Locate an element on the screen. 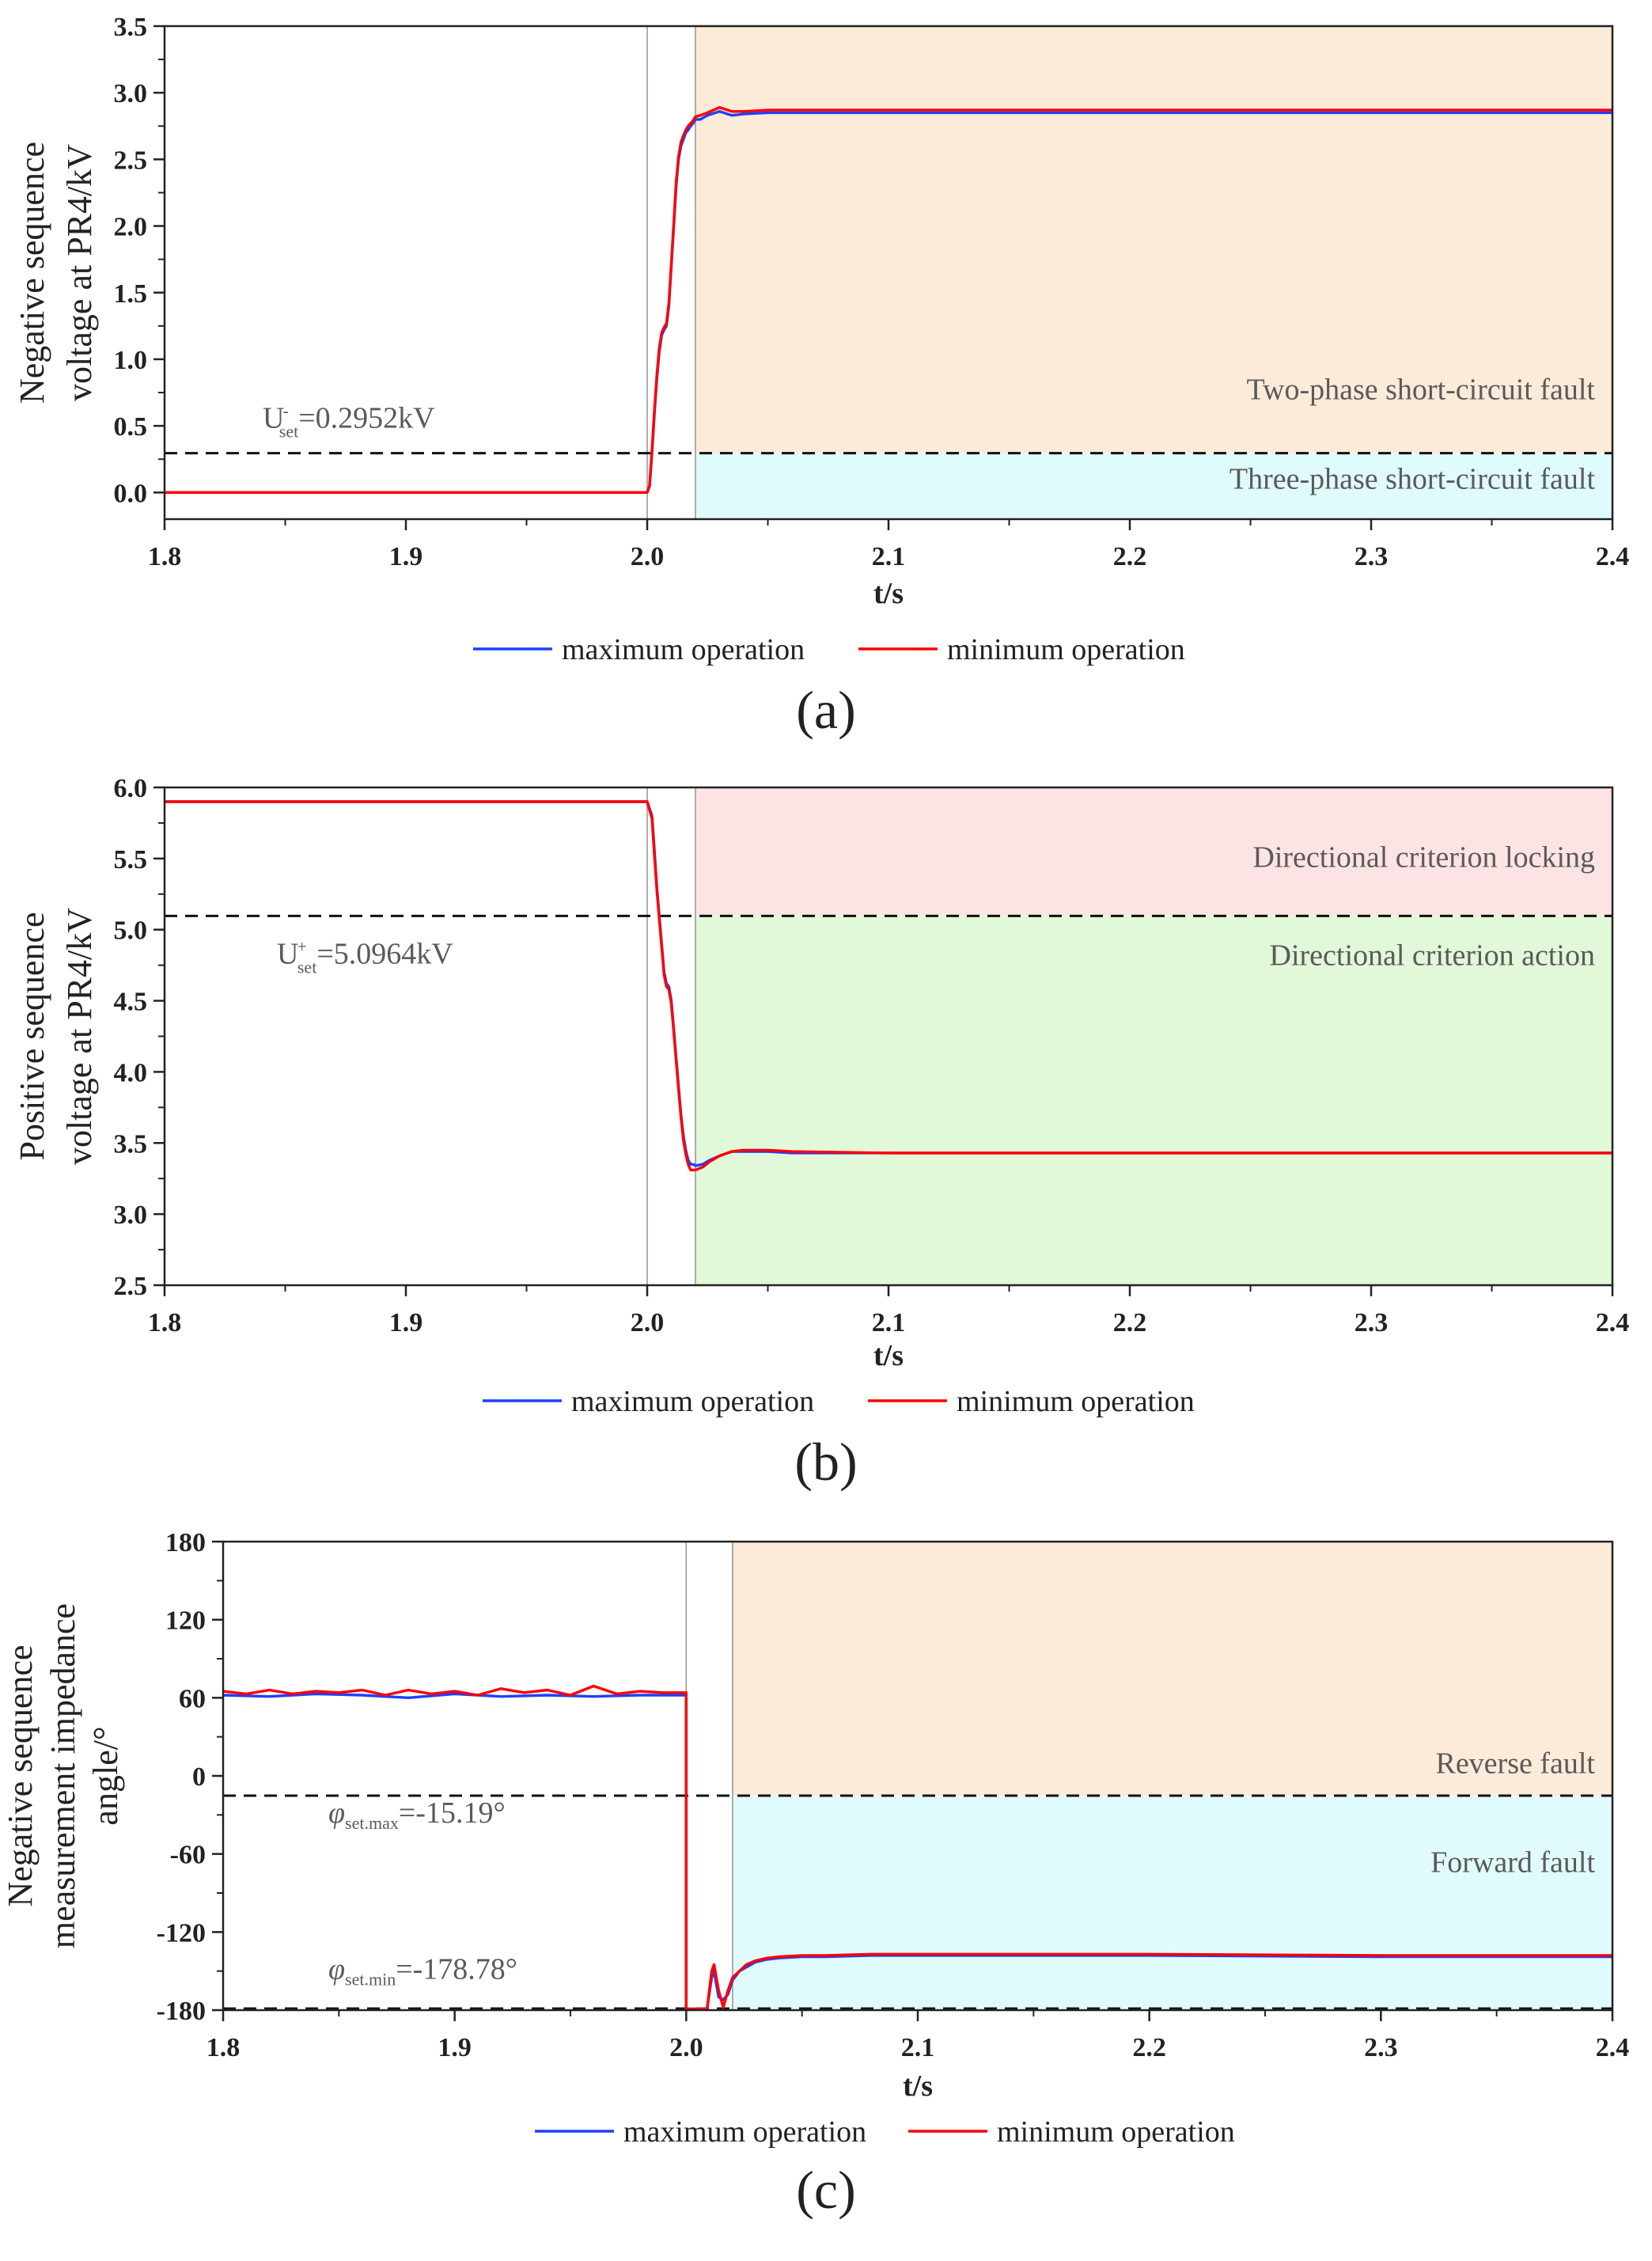 The height and width of the screenshot is (2261, 1652). y-tick-label: 0 is located at coordinates (199, 1777).